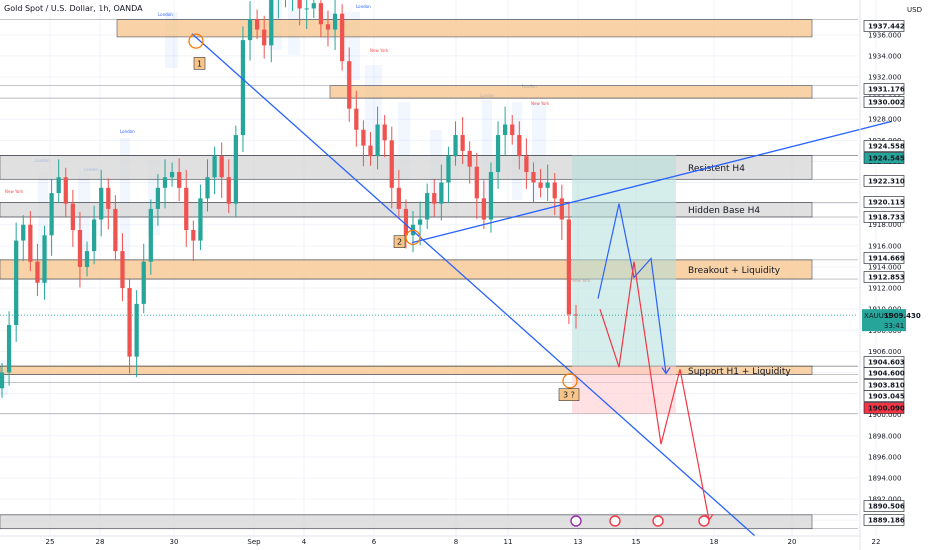 The width and height of the screenshot is (932, 550). What do you see at coordinates (100, 542) in the screenshot?
I see `x-tick-label: 28` at bounding box center [100, 542].